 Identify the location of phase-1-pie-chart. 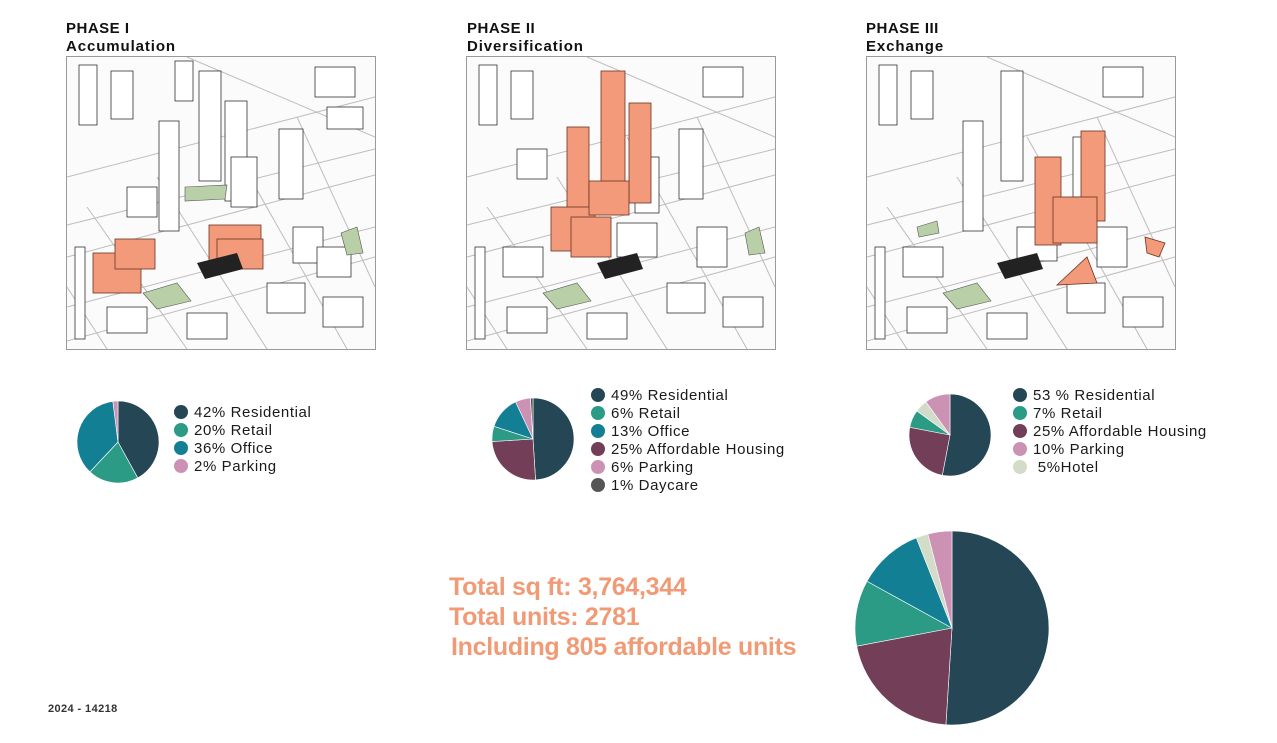
(118, 442).